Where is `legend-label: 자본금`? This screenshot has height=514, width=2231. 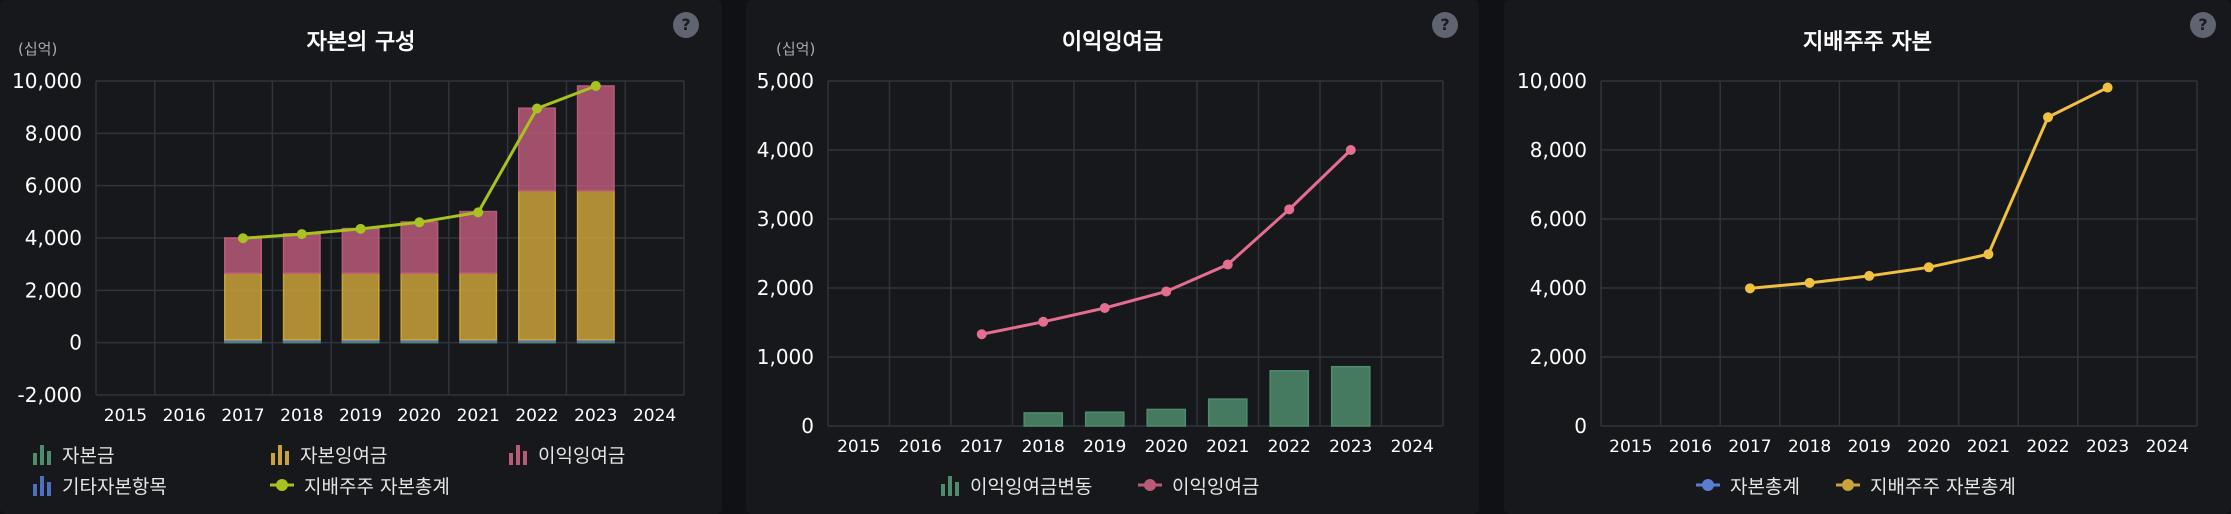
legend-label: 자본금 is located at coordinates (88, 456).